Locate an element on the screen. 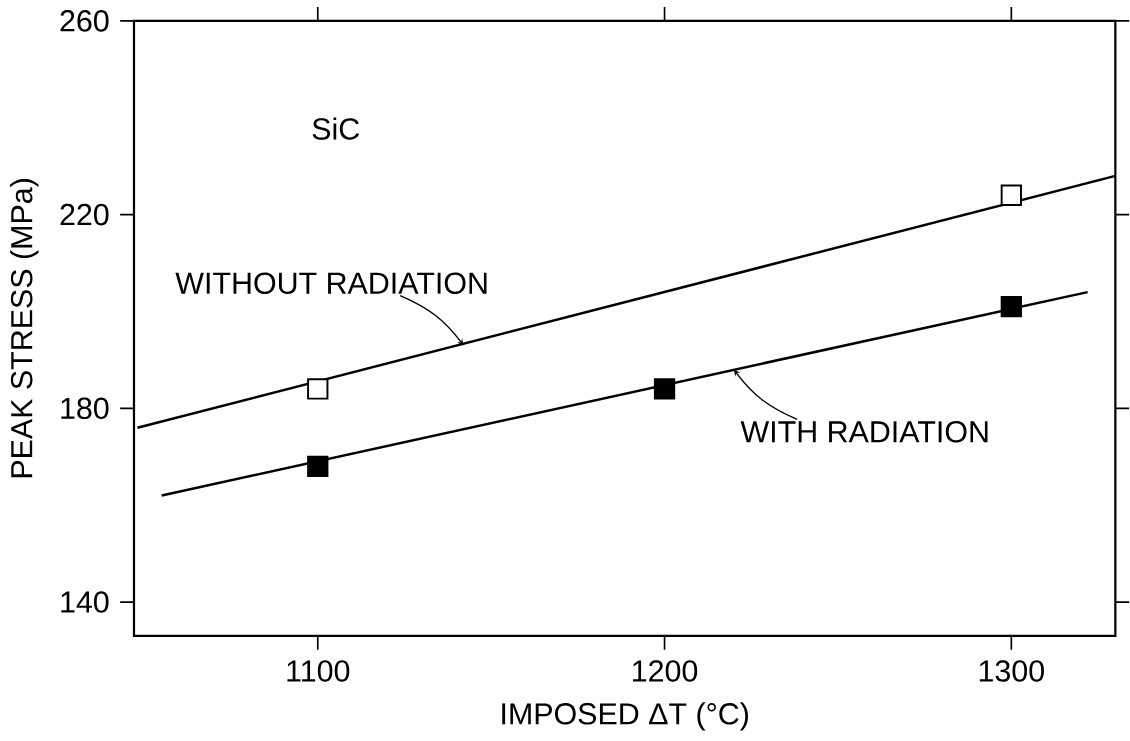  annotation: WITHOUT RADIATION is located at coordinates (331, 283).